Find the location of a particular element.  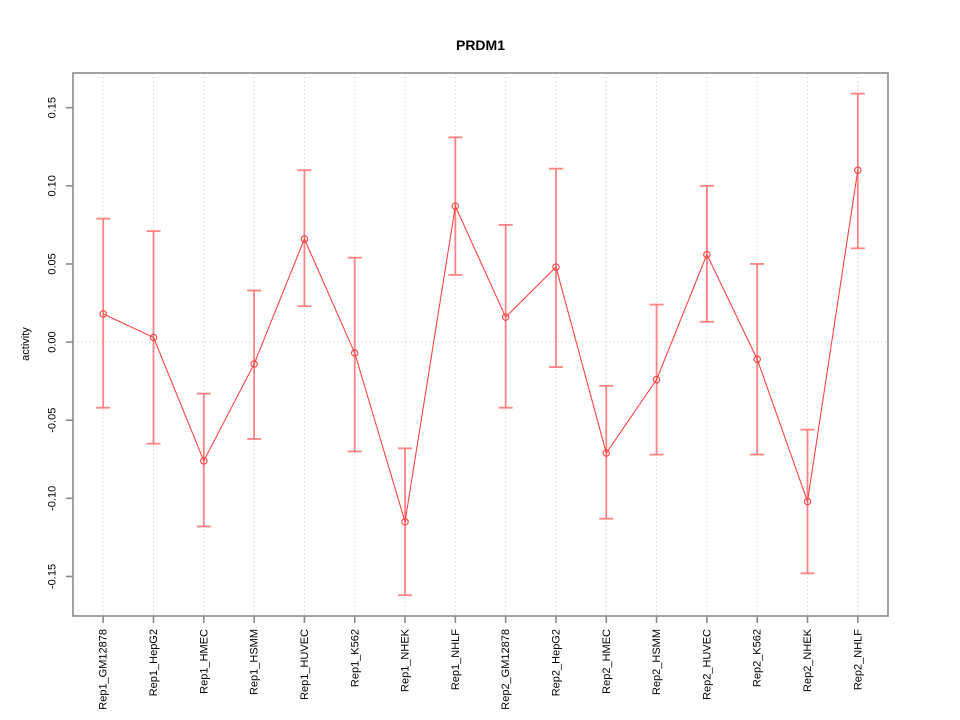

x-tick-label: Rep1_NHEK is located at coordinates (406, 660).